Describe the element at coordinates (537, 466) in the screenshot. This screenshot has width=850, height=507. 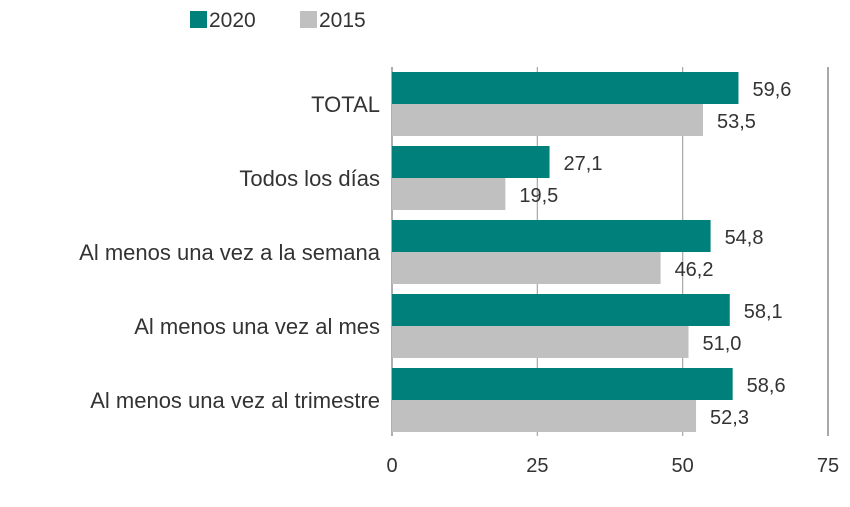
I see `x-tick-label: 25` at that location.